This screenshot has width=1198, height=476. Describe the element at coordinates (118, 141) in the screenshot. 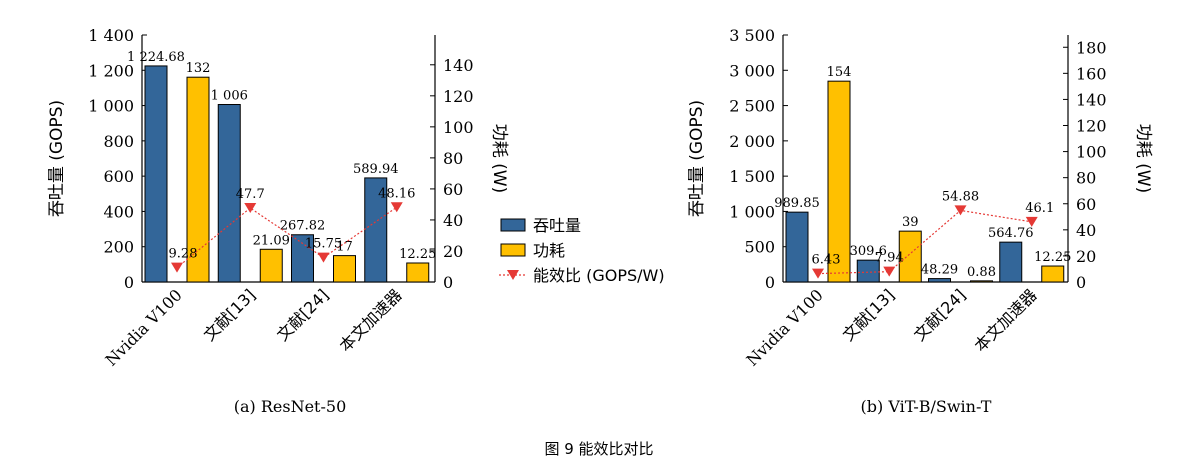

I see `y-tick-label: 800` at that location.